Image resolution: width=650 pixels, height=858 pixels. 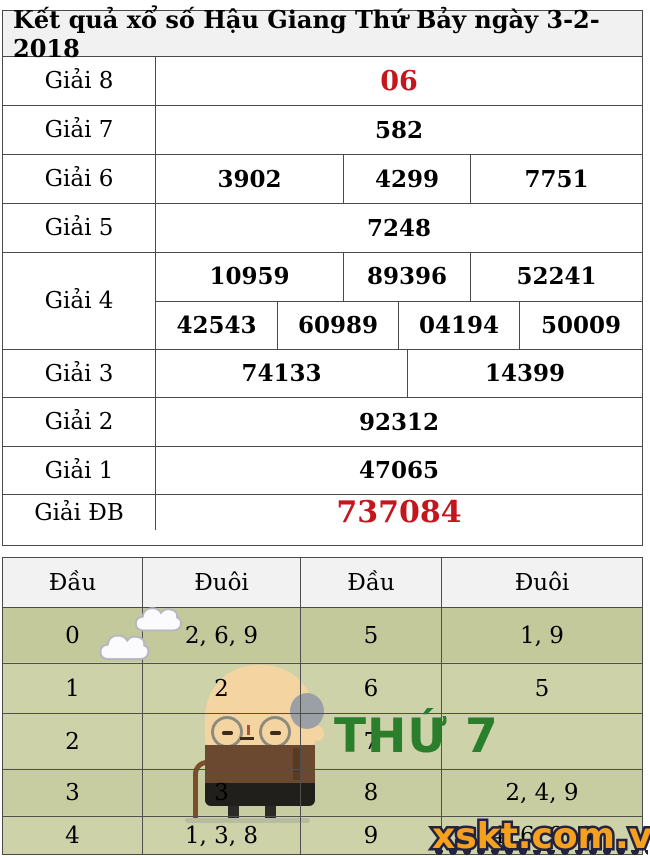 What do you see at coordinates (399, 470) in the screenshot?
I see `prize-value-g1: 47065` at bounding box center [399, 470].